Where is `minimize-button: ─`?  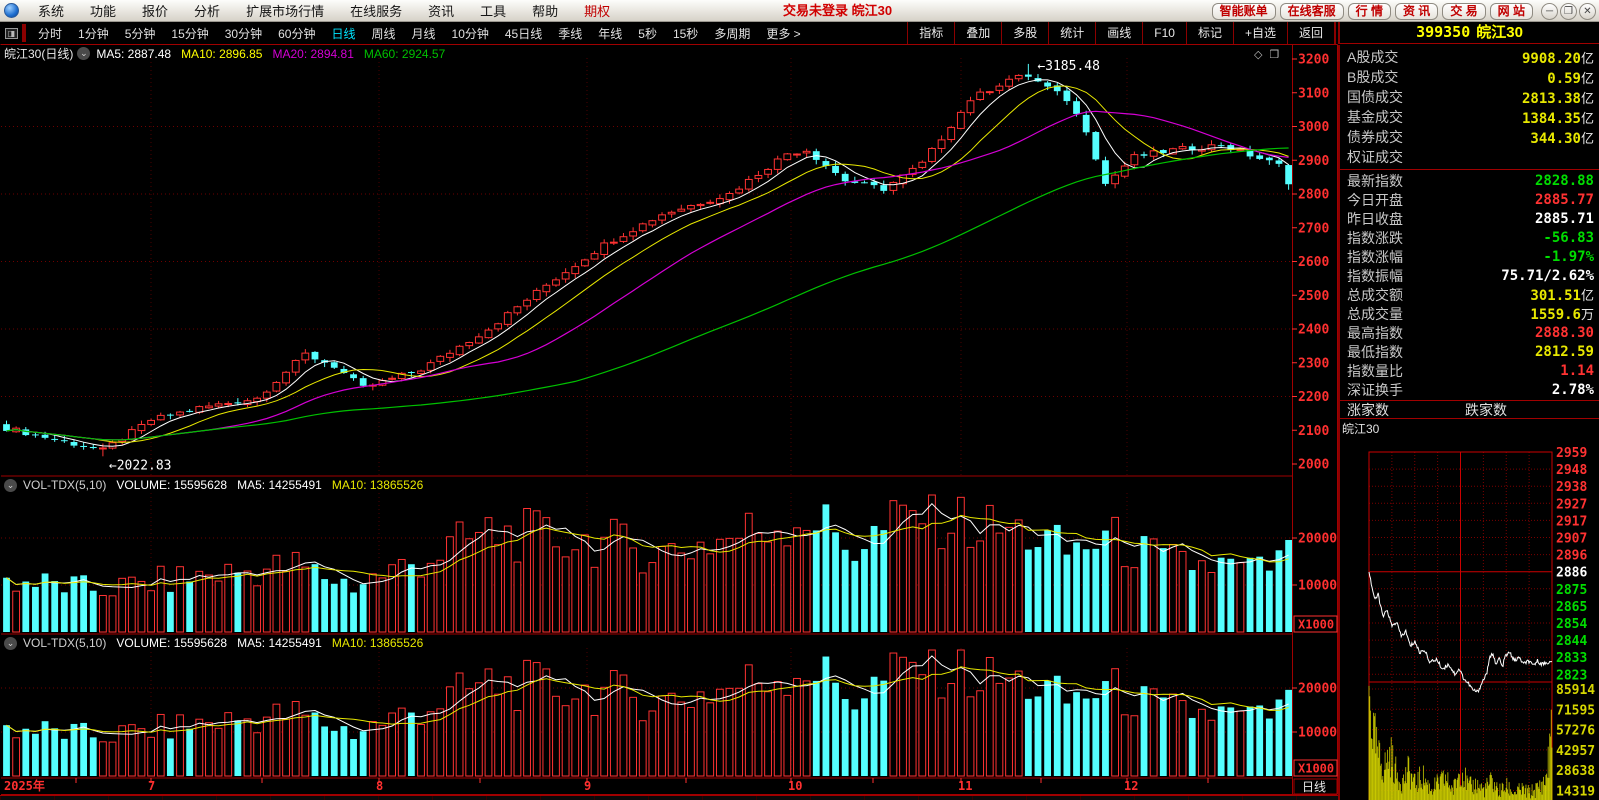 minimize-button: ─ is located at coordinates (1549, 11).